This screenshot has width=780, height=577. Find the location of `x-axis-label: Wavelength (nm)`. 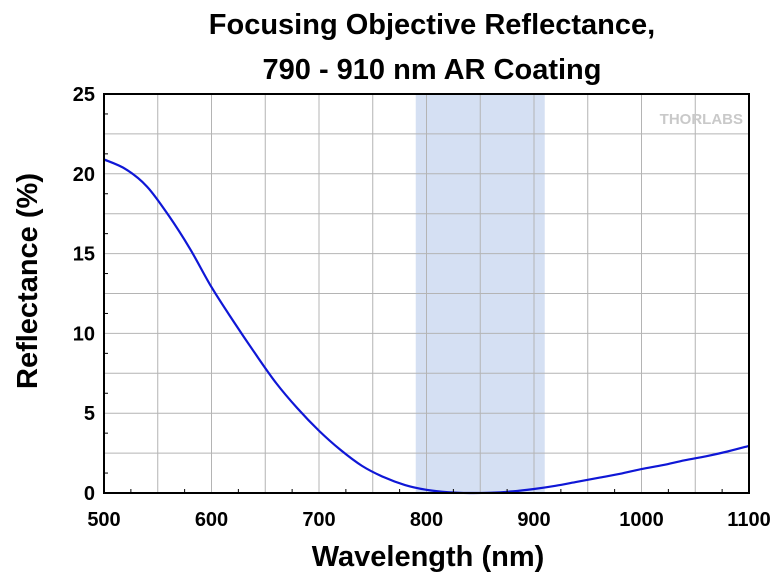

x-axis-label: Wavelength (nm) is located at coordinates (428, 557).